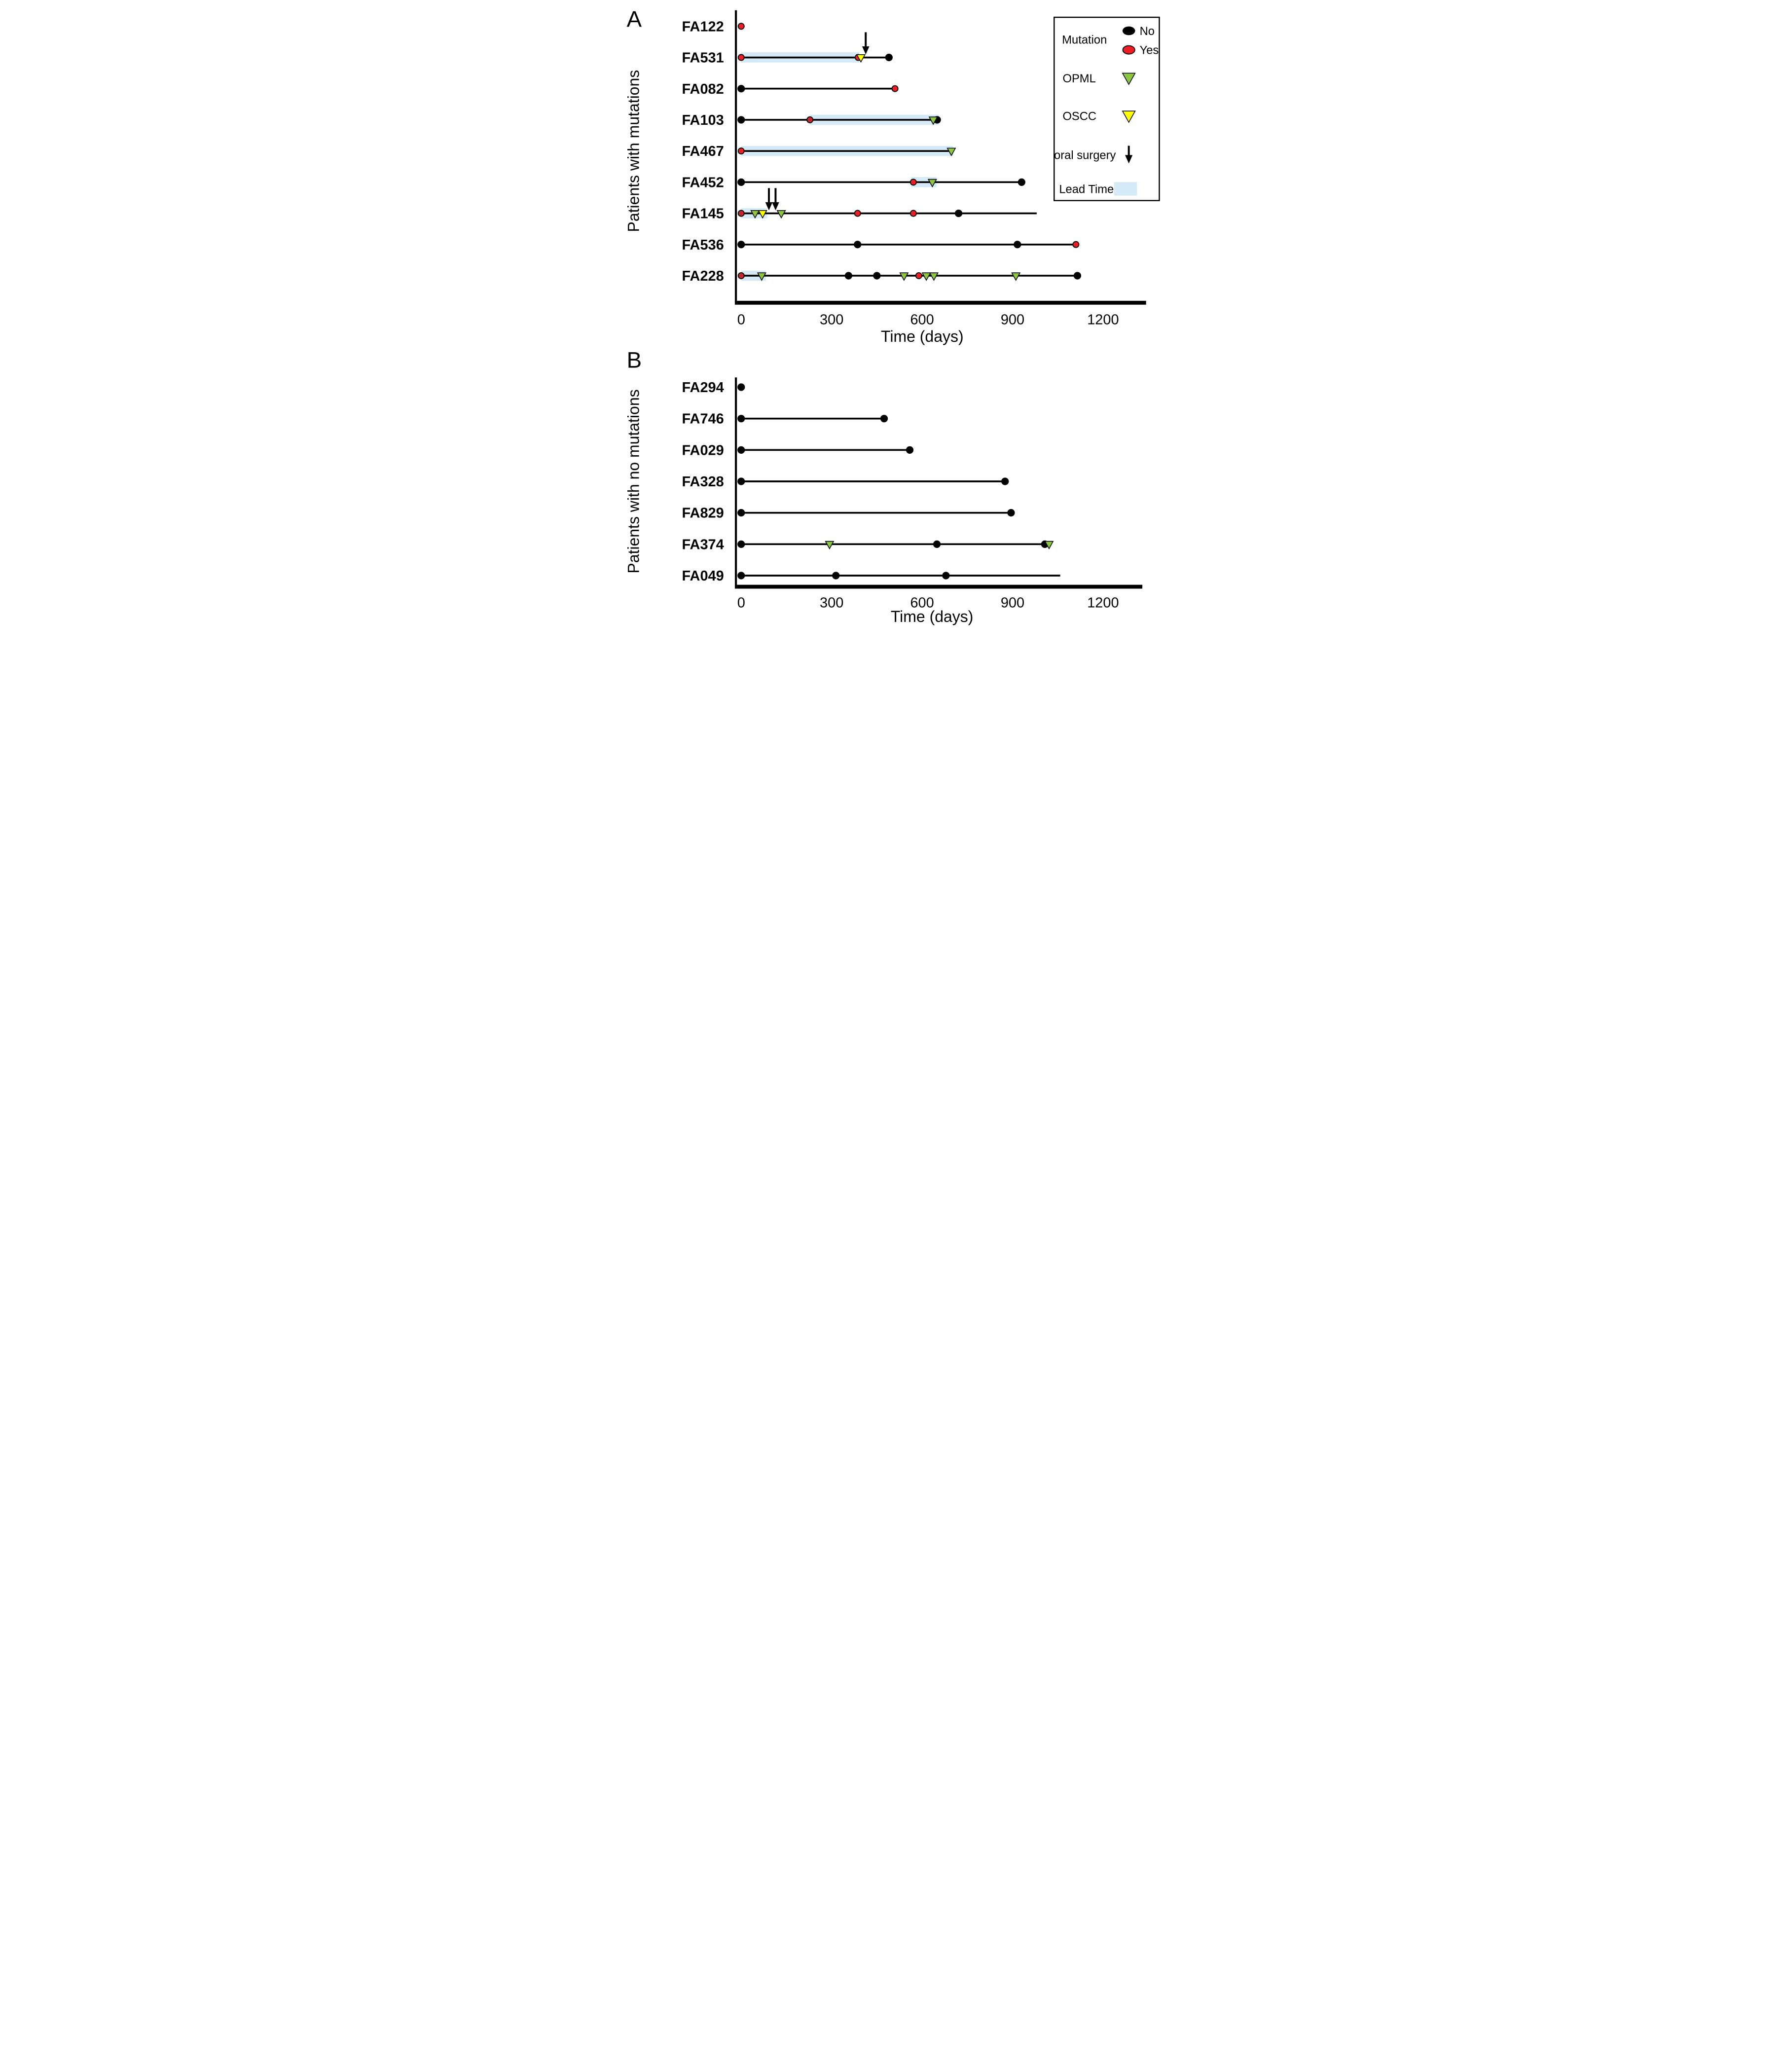  What do you see at coordinates (1128, 50) in the screenshot?
I see `mutation-yes-icon` at bounding box center [1128, 50].